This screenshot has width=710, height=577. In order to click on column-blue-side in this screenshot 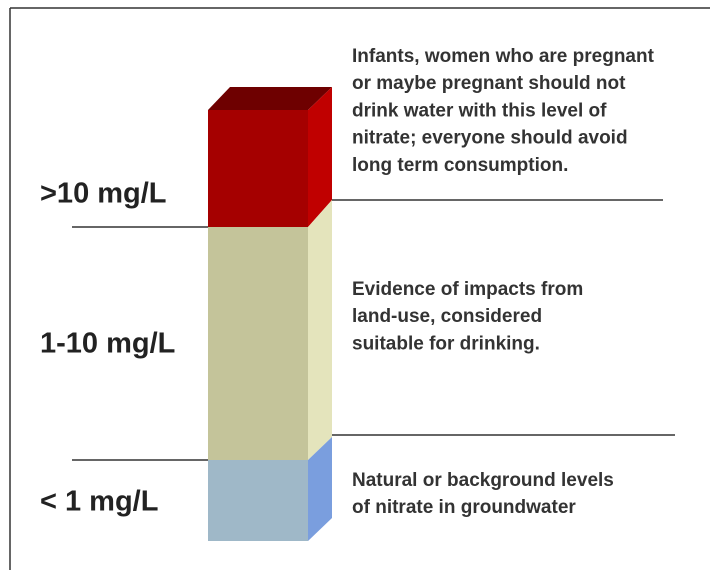, I will do `click(320, 489)`.